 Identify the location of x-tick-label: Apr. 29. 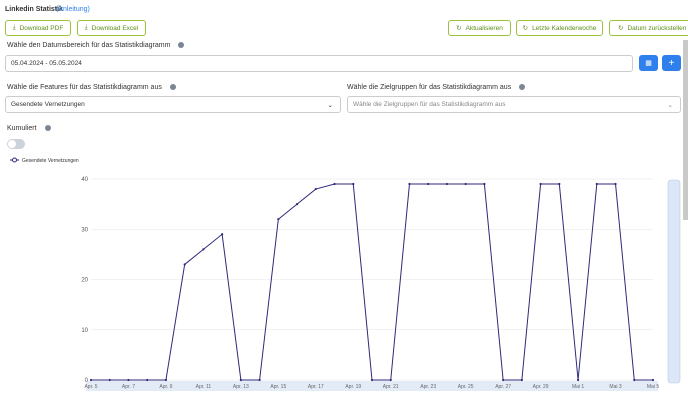
(541, 387).